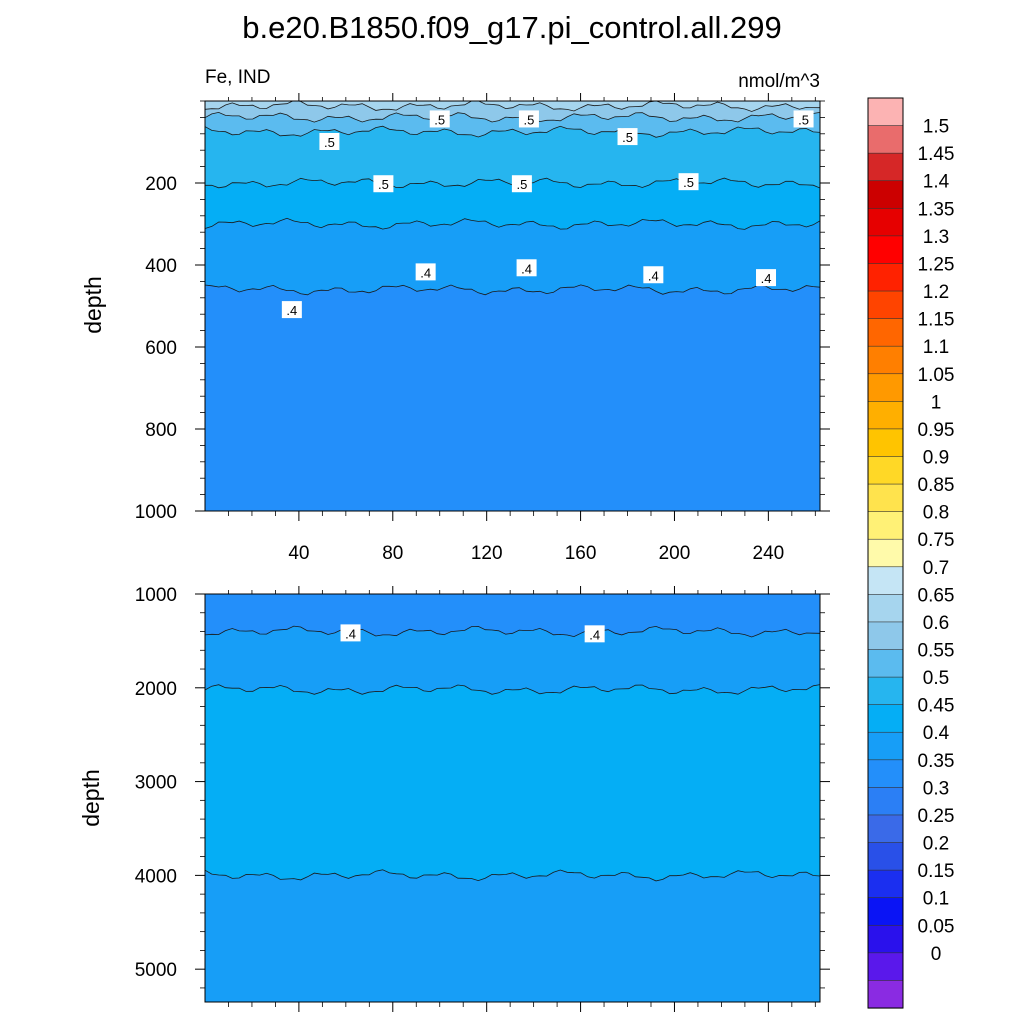  I want to click on colorbar-label: 0.15, so click(936, 871).